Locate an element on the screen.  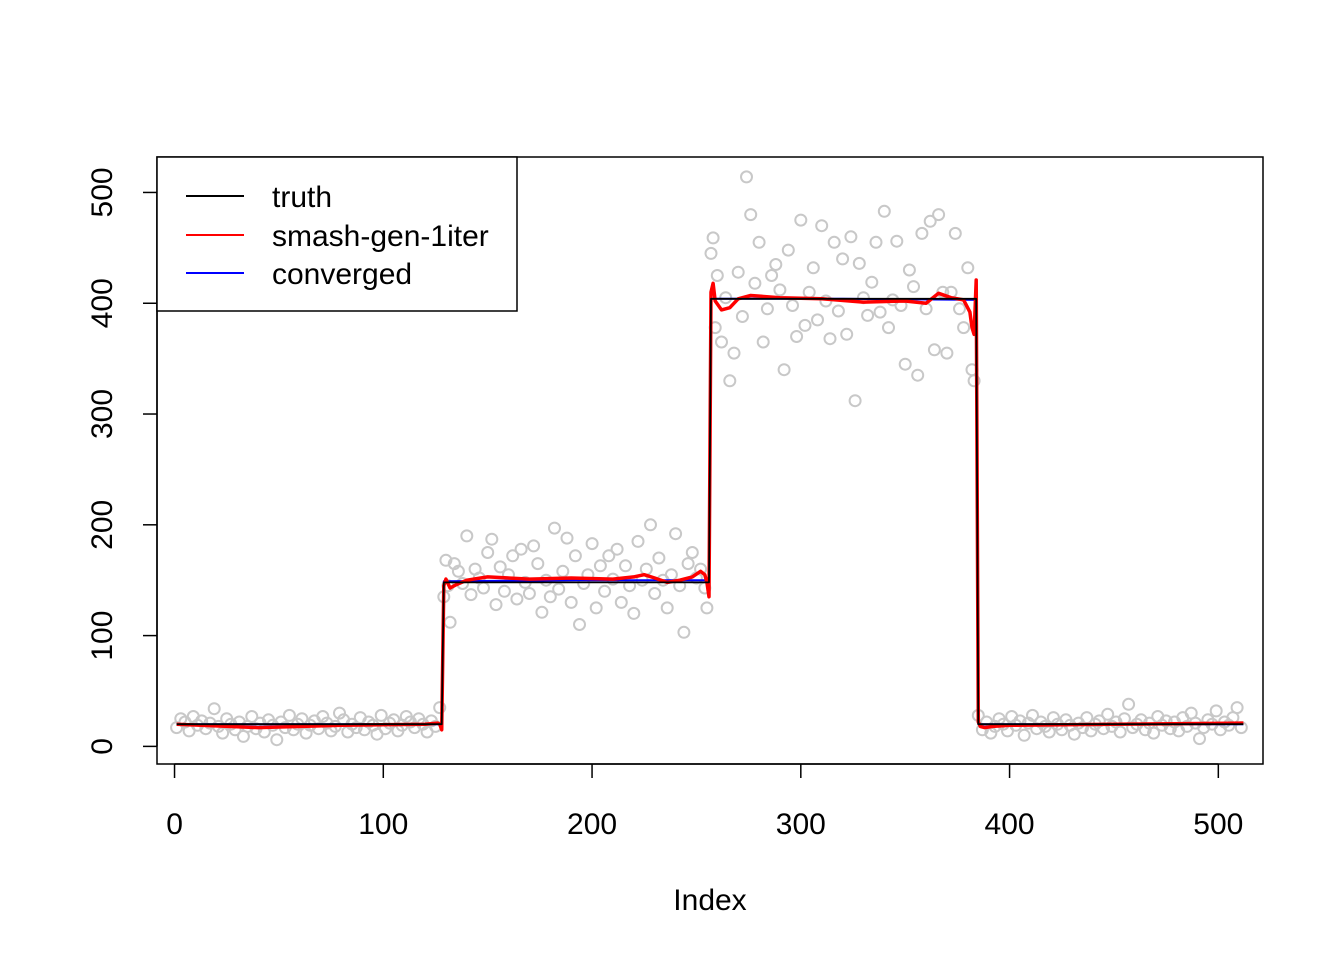
x-tick-label: 200 is located at coordinates (592, 824).